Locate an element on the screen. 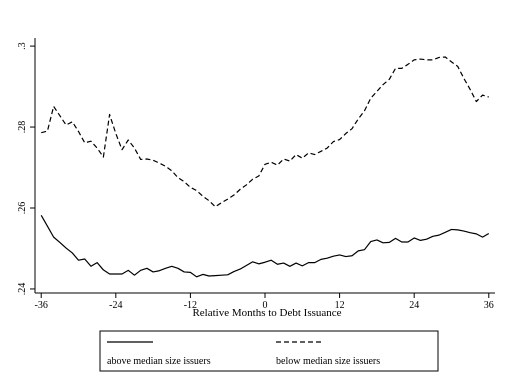  x-tick-label: 12 is located at coordinates (340, 305).